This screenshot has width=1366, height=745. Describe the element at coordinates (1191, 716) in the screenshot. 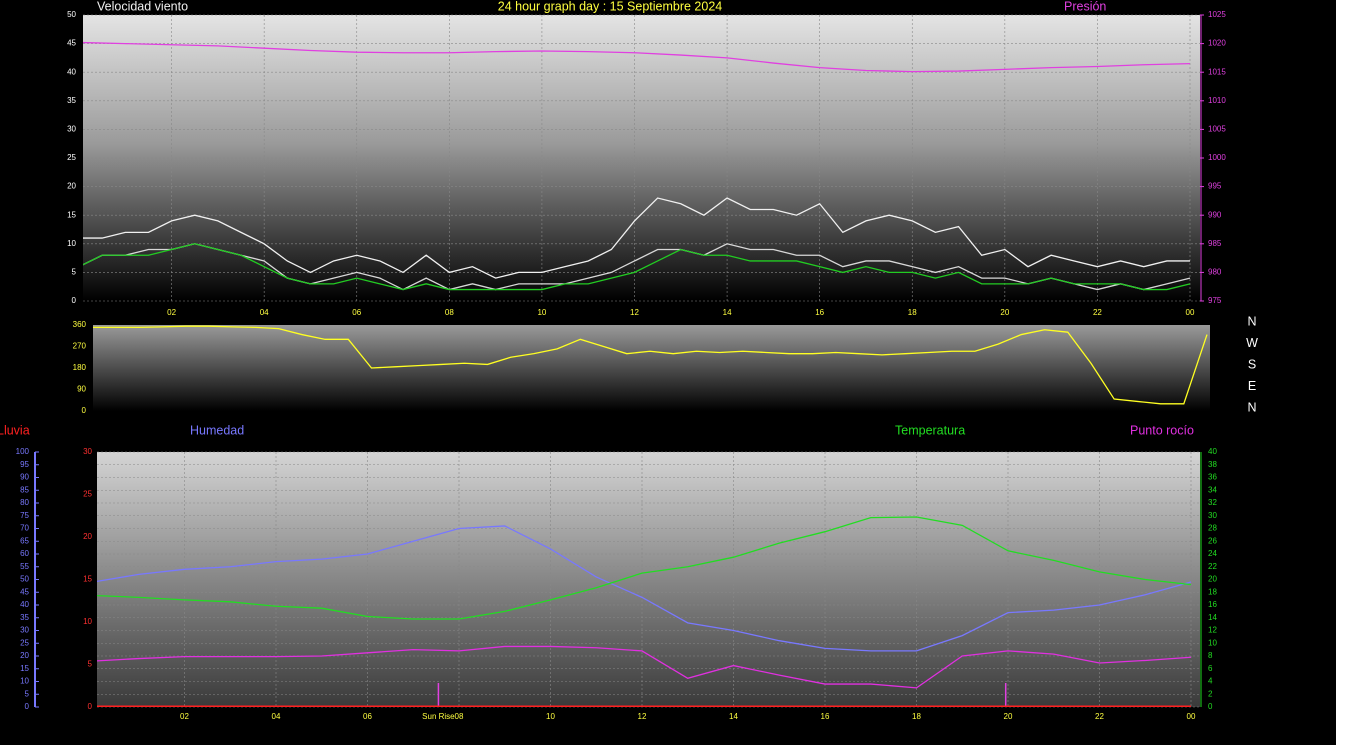

I see `x-tick-label: 00` at that location.